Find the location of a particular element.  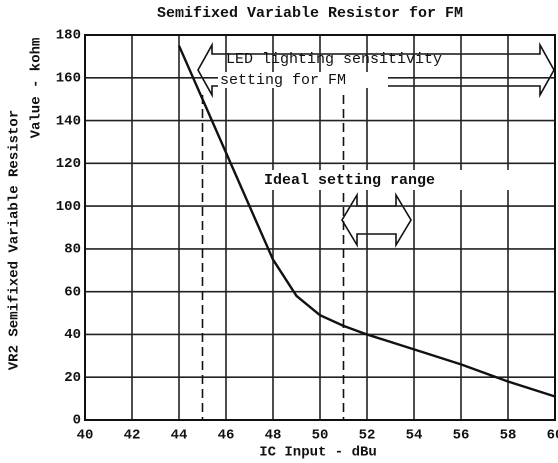

range-arrow is located at coordinates (376, 220).